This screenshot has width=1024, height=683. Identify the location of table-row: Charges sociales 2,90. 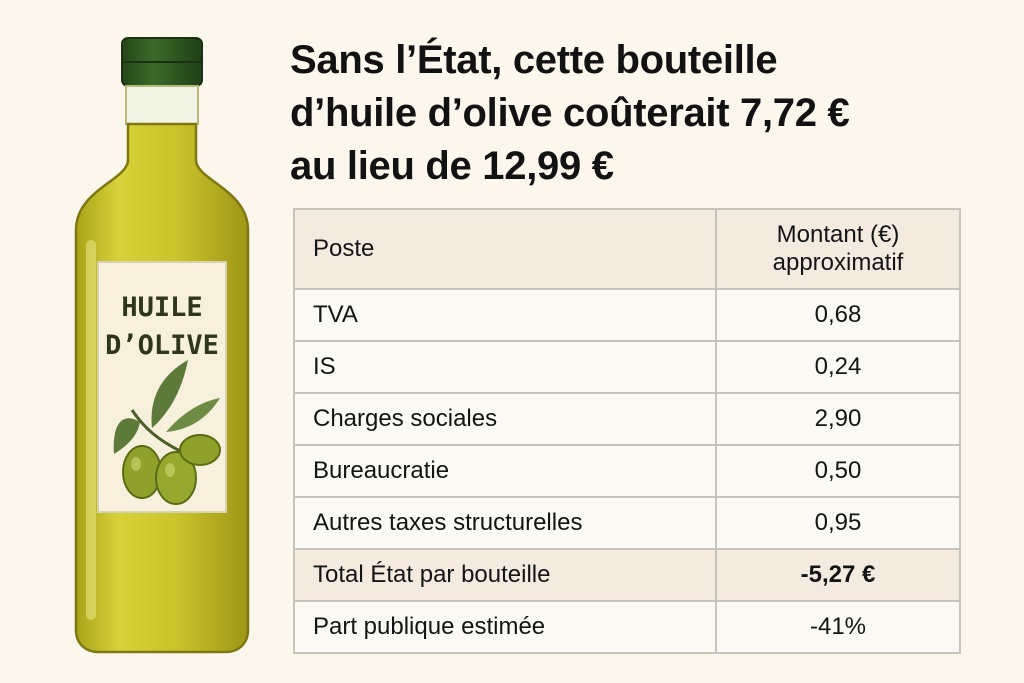
(627, 419).